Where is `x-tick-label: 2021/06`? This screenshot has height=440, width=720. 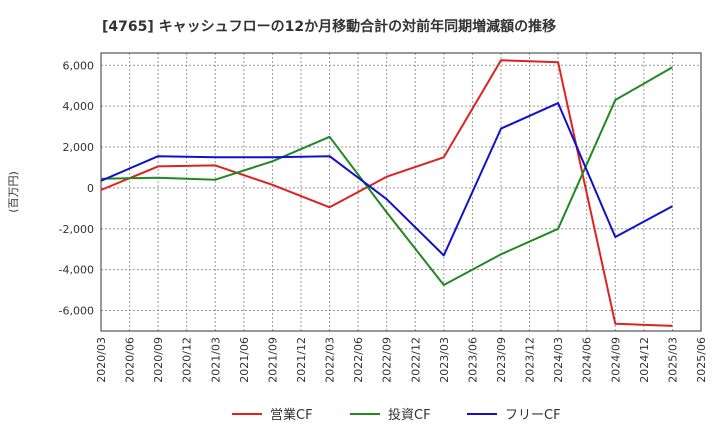
x-tick-label: 2021/06 is located at coordinates (244, 360).